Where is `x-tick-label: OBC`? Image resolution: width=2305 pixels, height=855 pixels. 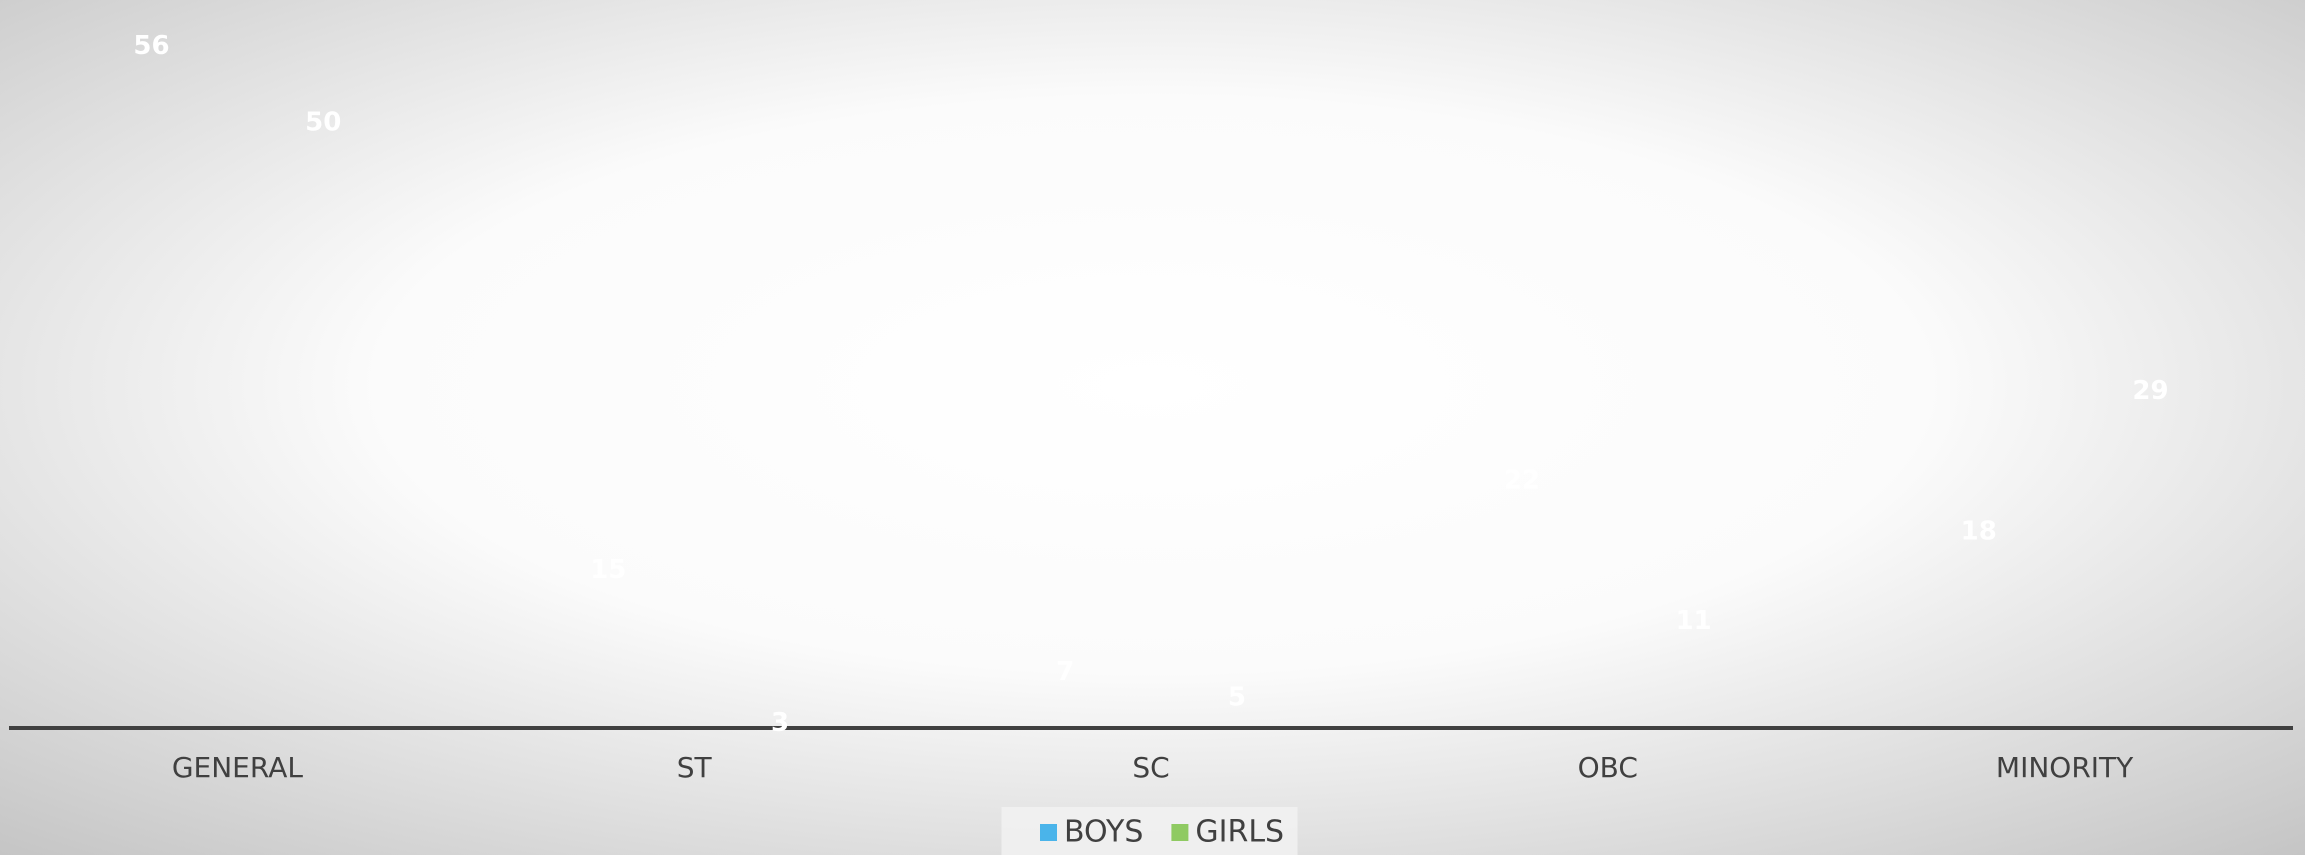
x-tick-label: OBC is located at coordinates (1608, 767).